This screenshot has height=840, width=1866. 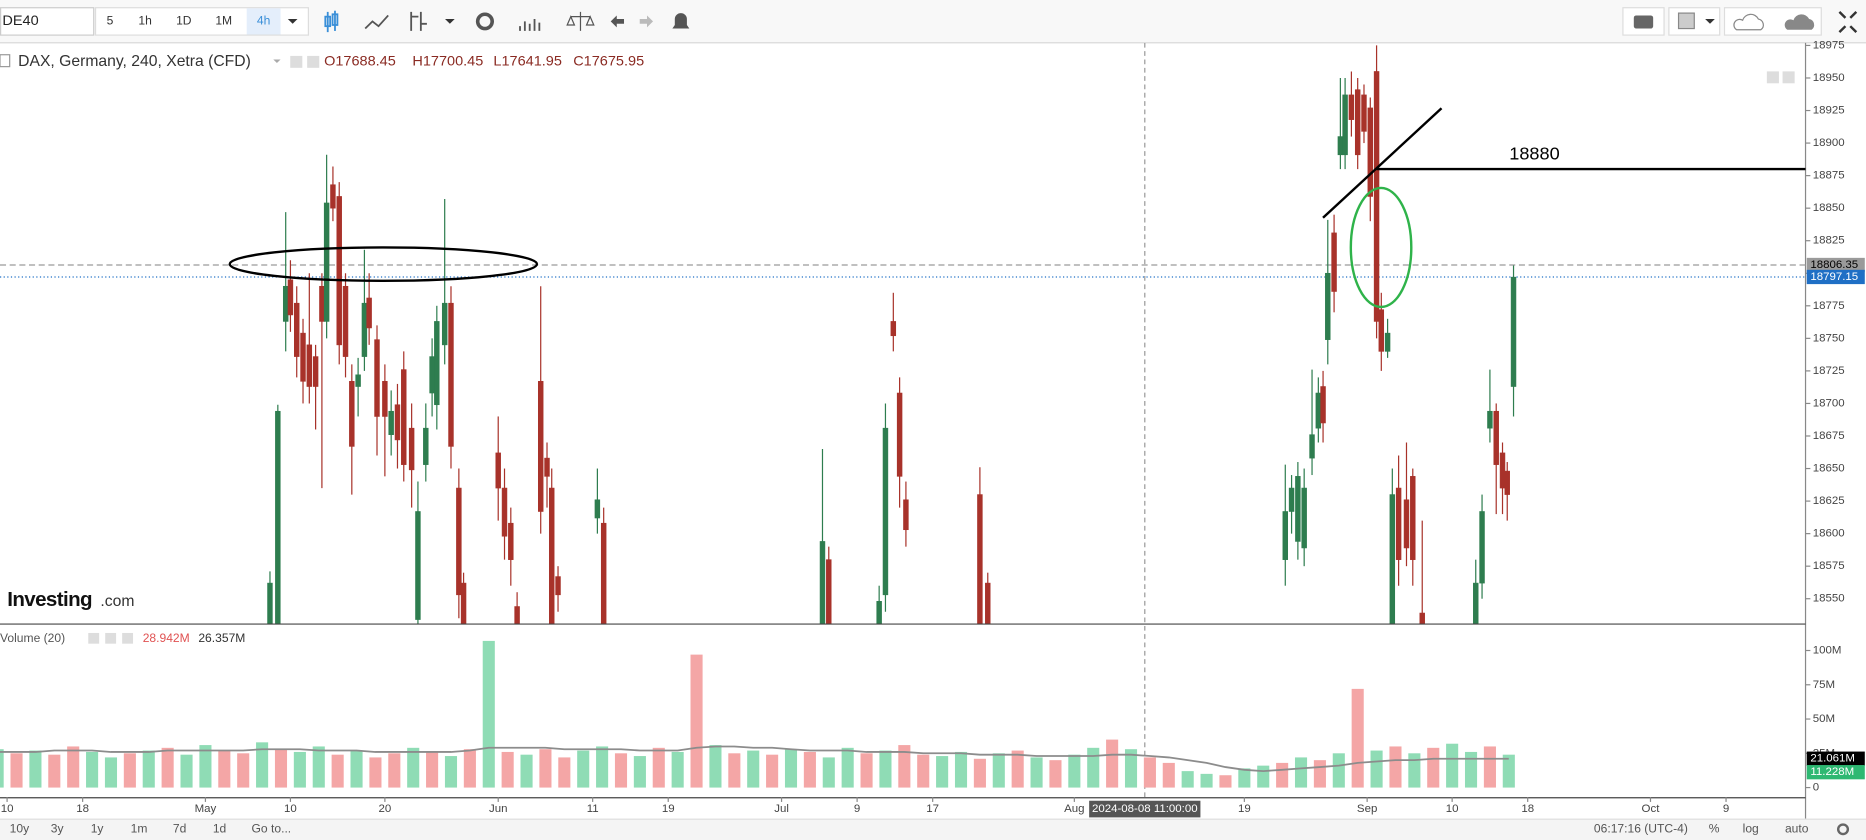 What do you see at coordinates (223, 21) in the screenshot?
I see `interval: 1M` at bounding box center [223, 21].